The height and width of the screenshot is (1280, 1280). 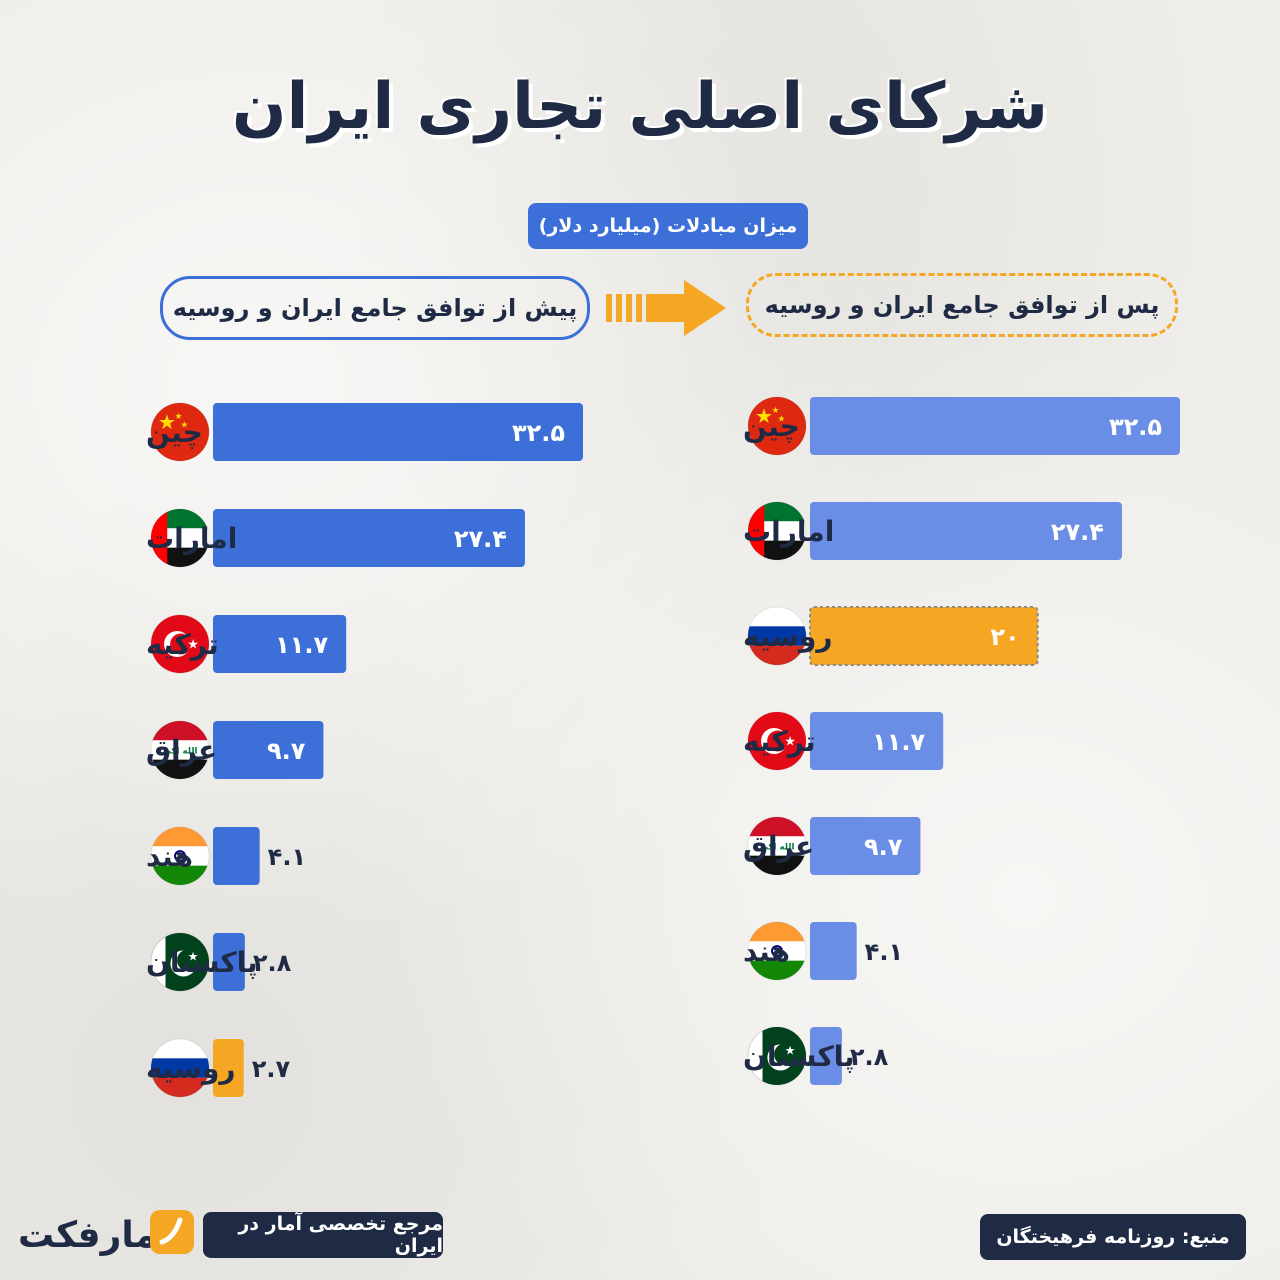 I want to click on category-label-before-0: چین, so click(x=174, y=432).